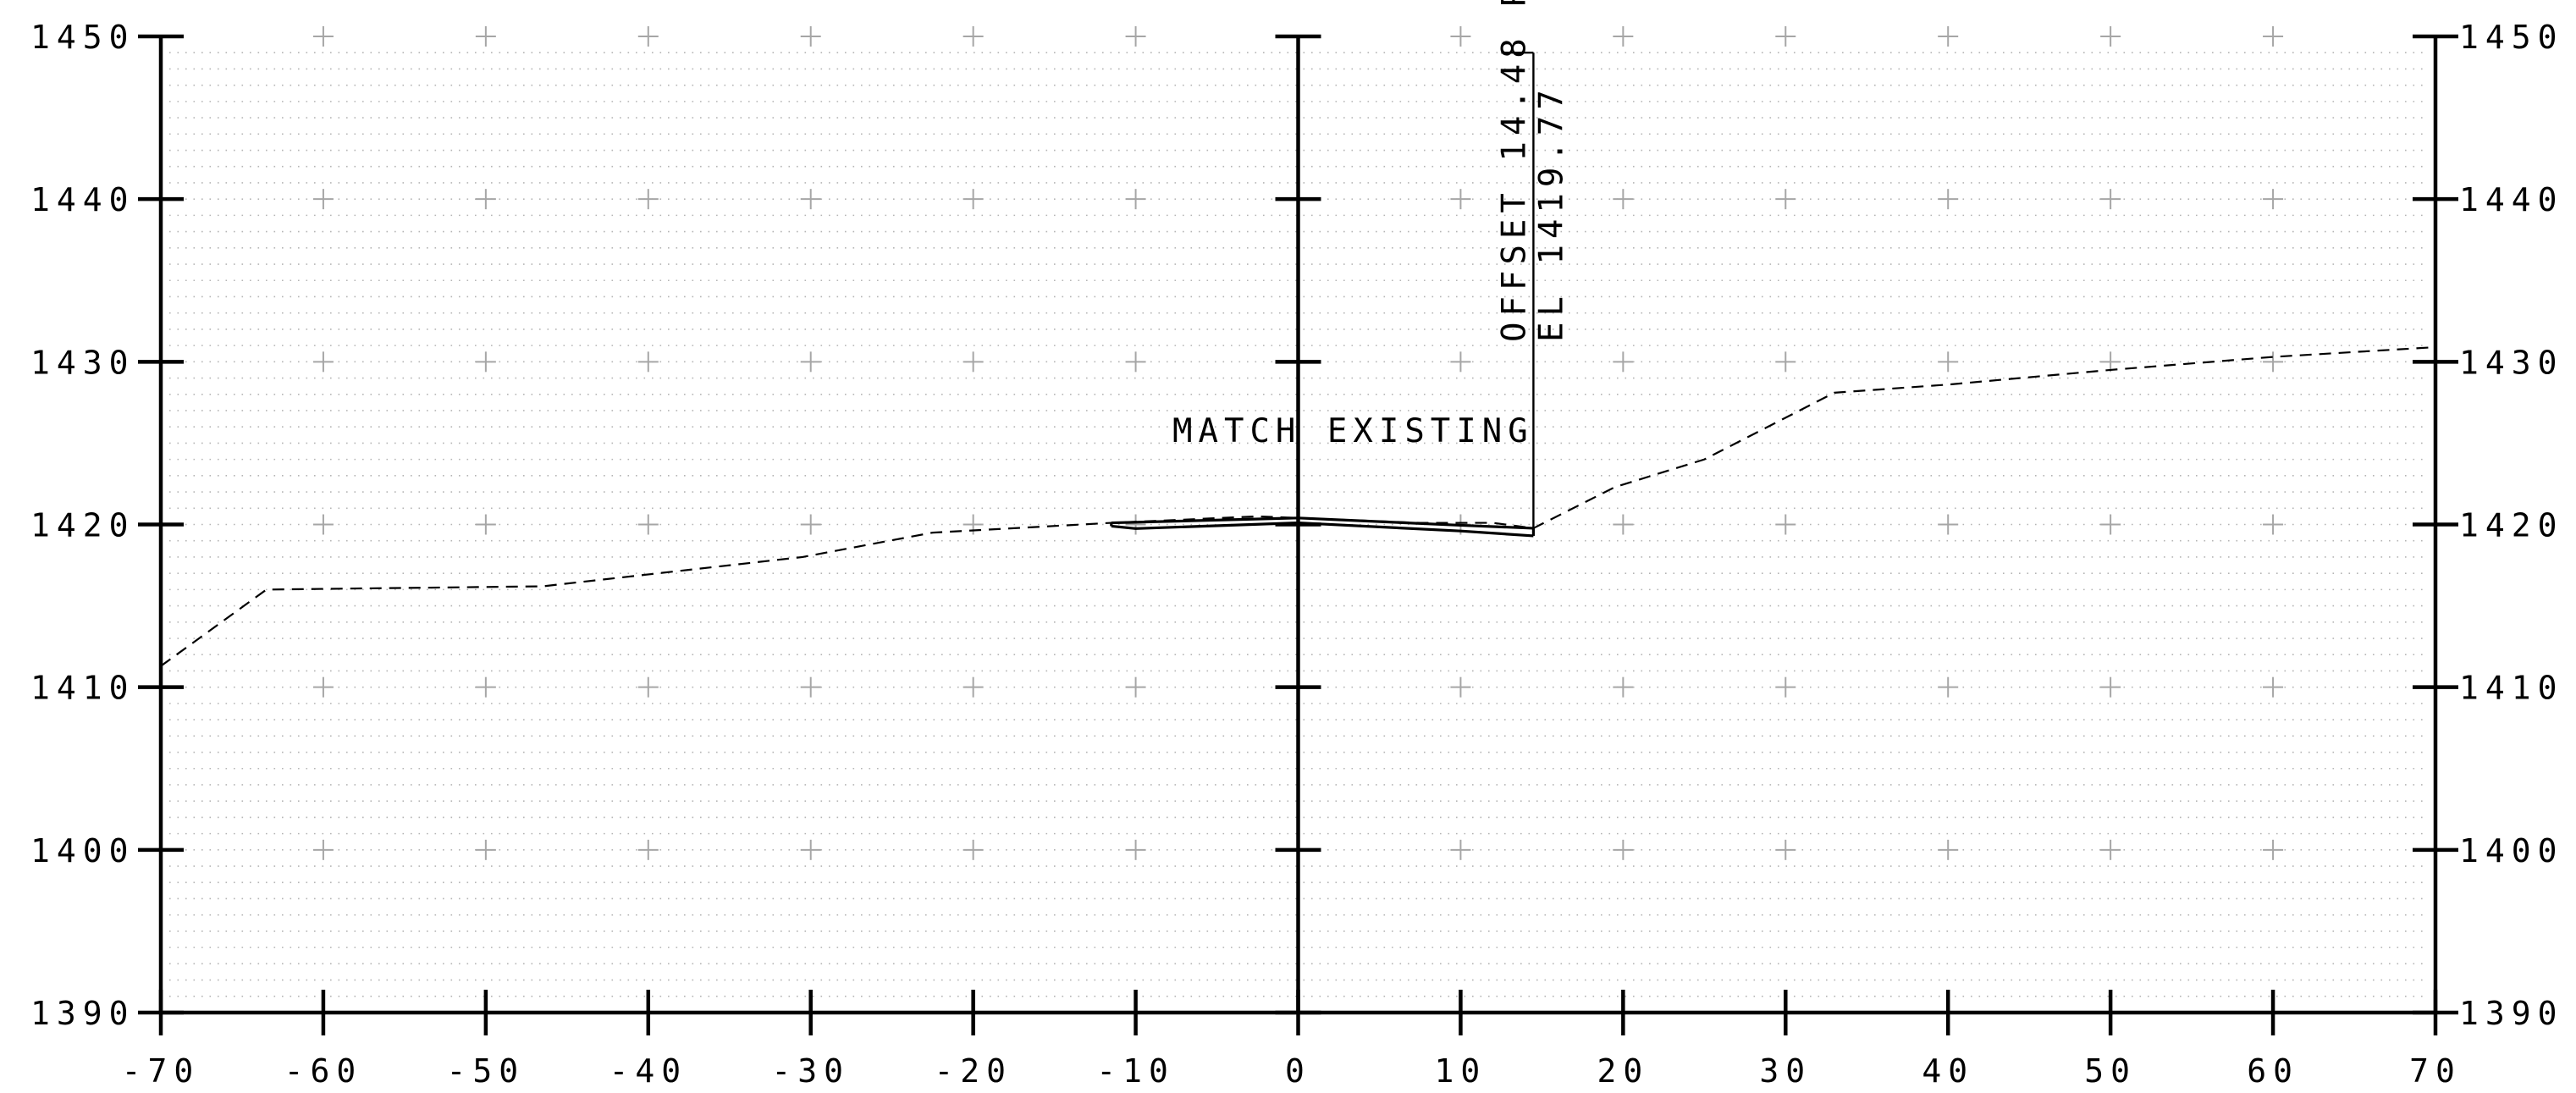  What do you see at coordinates (1785, 1071) in the screenshot?
I see `offset-tick-label: 30` at bounding box center [1785, 1071].